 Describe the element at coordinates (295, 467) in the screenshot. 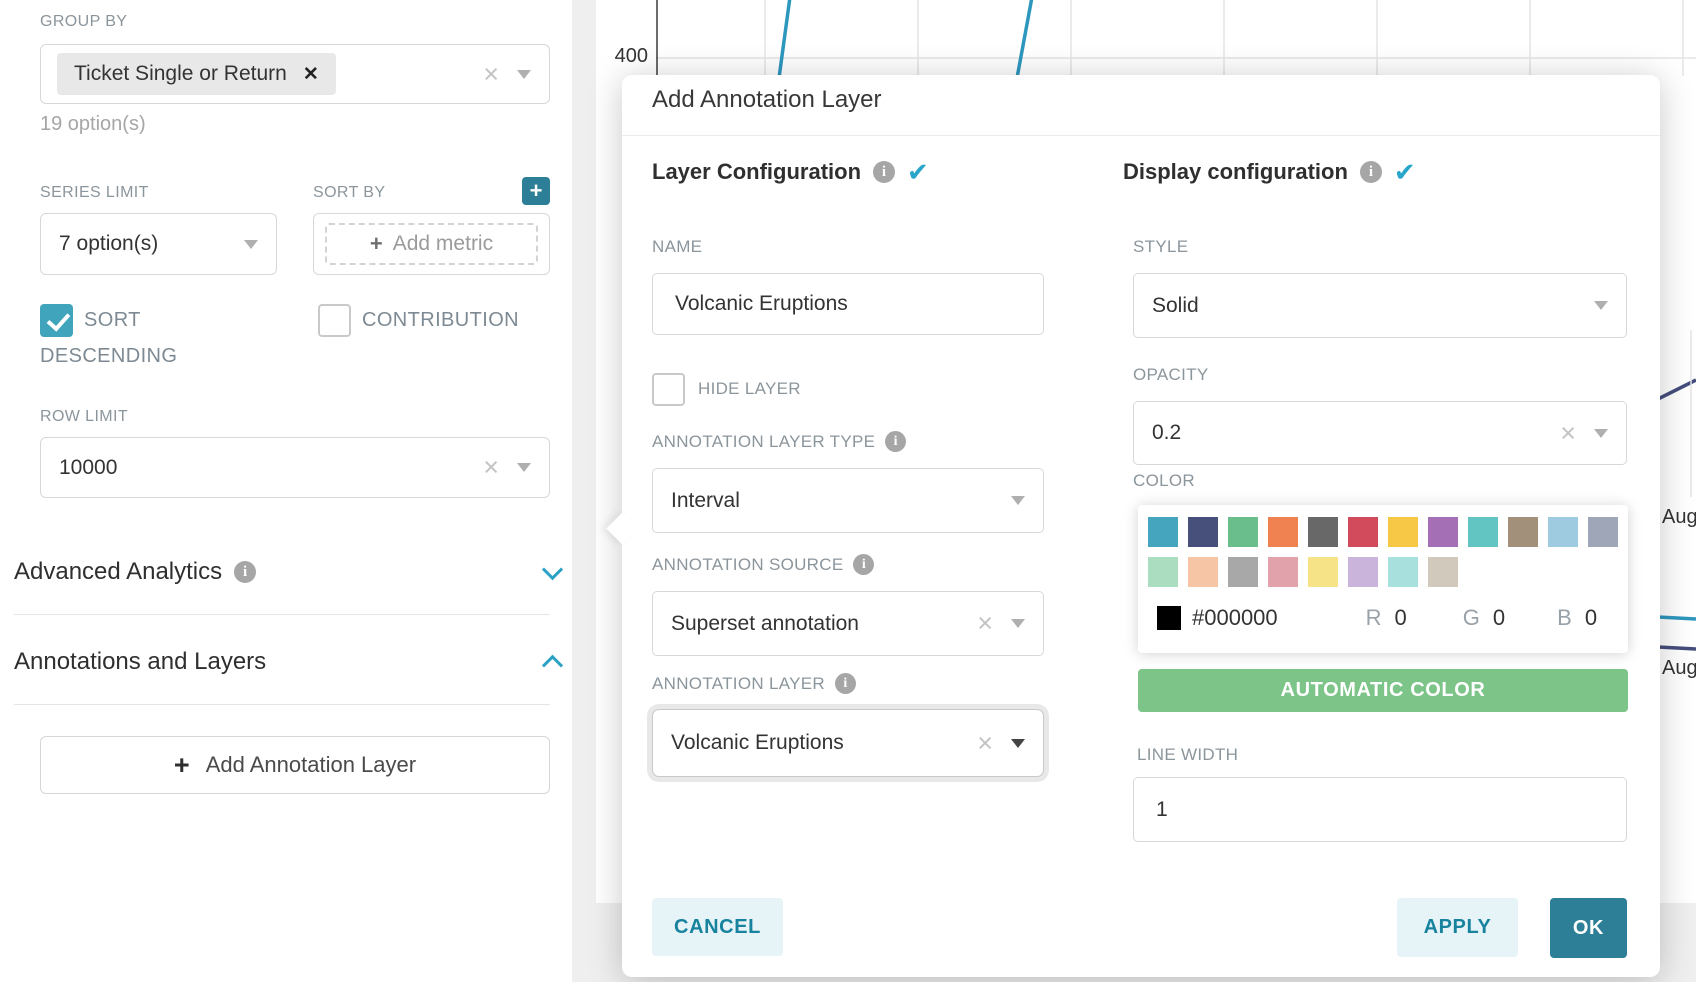

I see `row-limit-select: 10000 ×` at that location.